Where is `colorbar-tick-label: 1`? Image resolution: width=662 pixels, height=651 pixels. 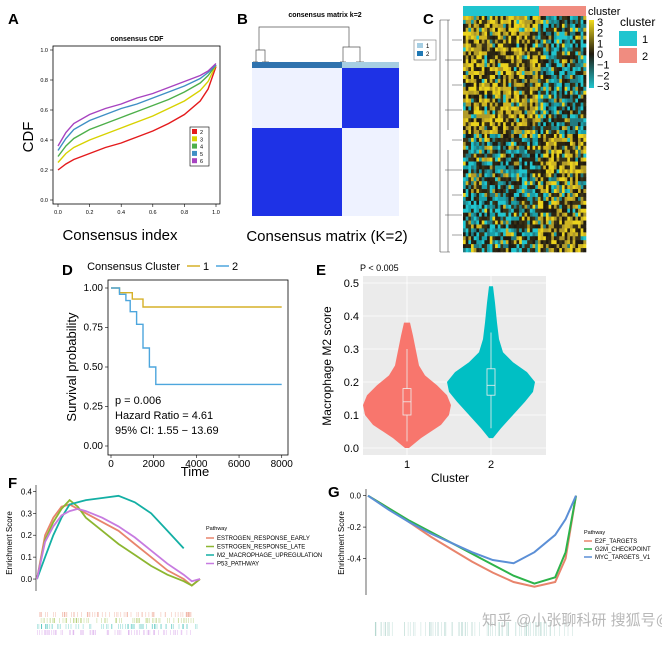 colorbar-tick-label: 1 is located at coordinates (600, 44).